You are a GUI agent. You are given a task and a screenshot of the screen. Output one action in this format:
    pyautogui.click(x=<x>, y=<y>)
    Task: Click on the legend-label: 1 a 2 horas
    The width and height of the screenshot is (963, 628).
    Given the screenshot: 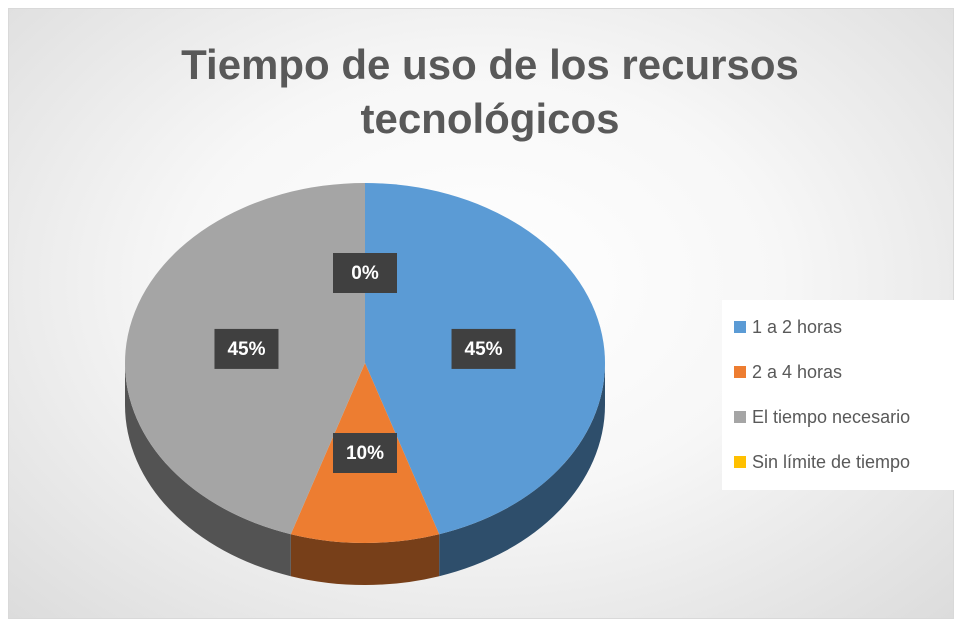 What is the action you would take?
    pyautogui.click(x=797, y=327)
    